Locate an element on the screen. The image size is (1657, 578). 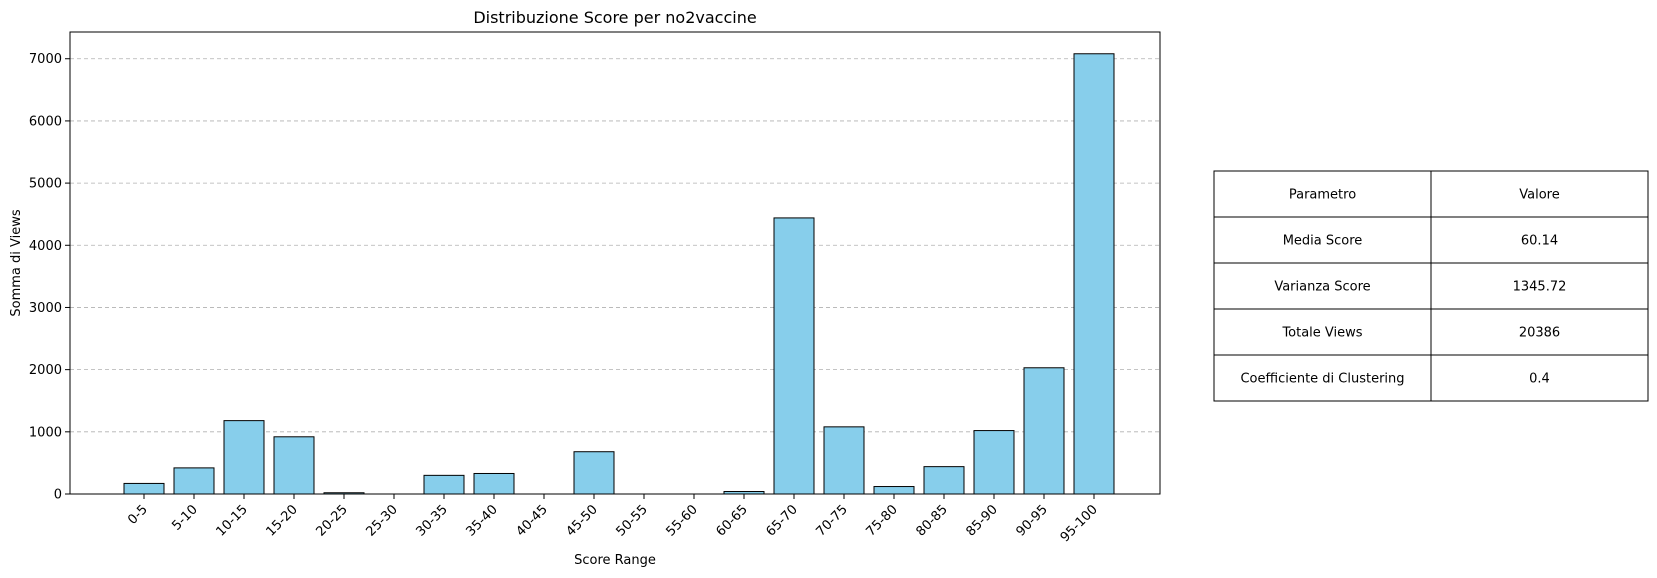
x-tick-label: 20-25 is located at coordinates (332, 520).